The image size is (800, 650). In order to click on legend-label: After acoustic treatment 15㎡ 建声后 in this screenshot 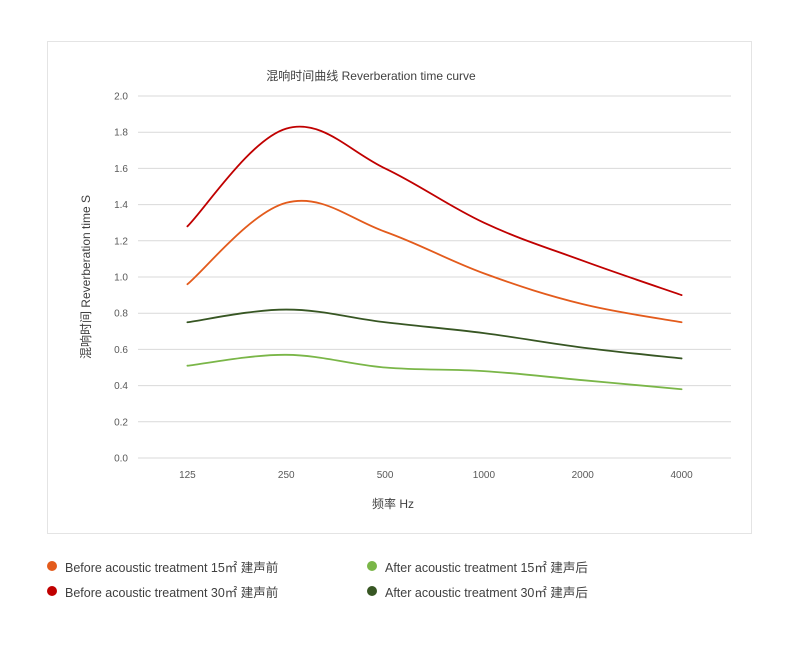, I will do `click(486, 567)`.